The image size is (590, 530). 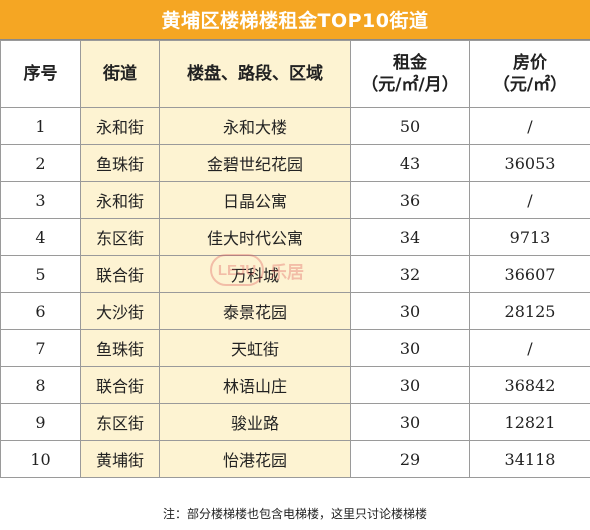 I want to click on cell-rent: 29, so click(x=410, y=459).